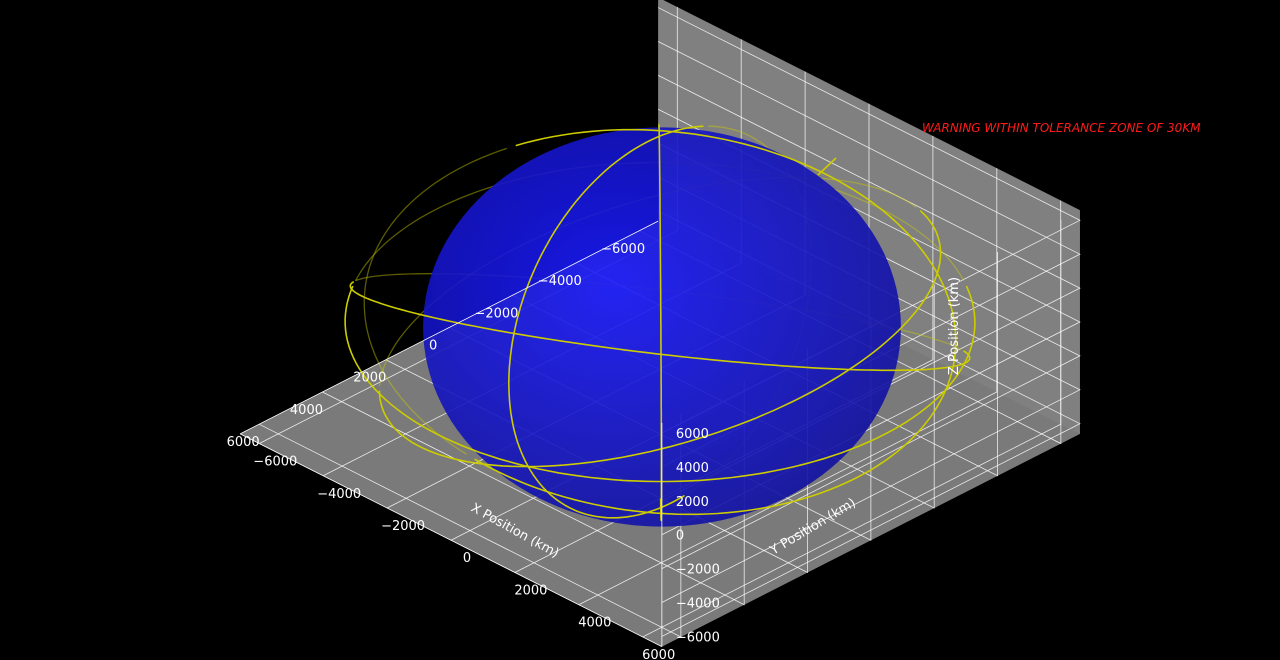  I want to click on x-tick-label: 2000, so click(369, 378).